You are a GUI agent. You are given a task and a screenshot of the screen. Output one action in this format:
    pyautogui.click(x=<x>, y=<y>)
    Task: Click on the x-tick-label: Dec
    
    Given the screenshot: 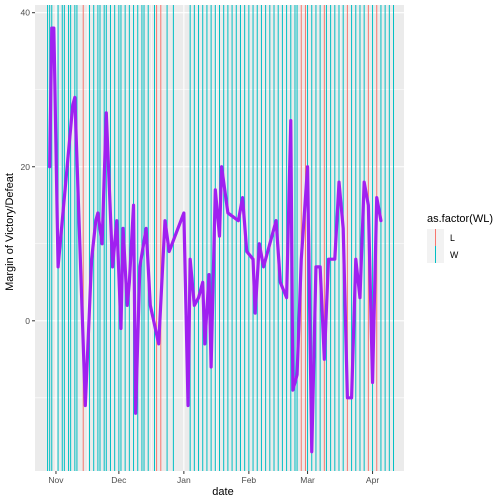 What is the action you would take?
    pyautogui.click(x=119, y=480)
    